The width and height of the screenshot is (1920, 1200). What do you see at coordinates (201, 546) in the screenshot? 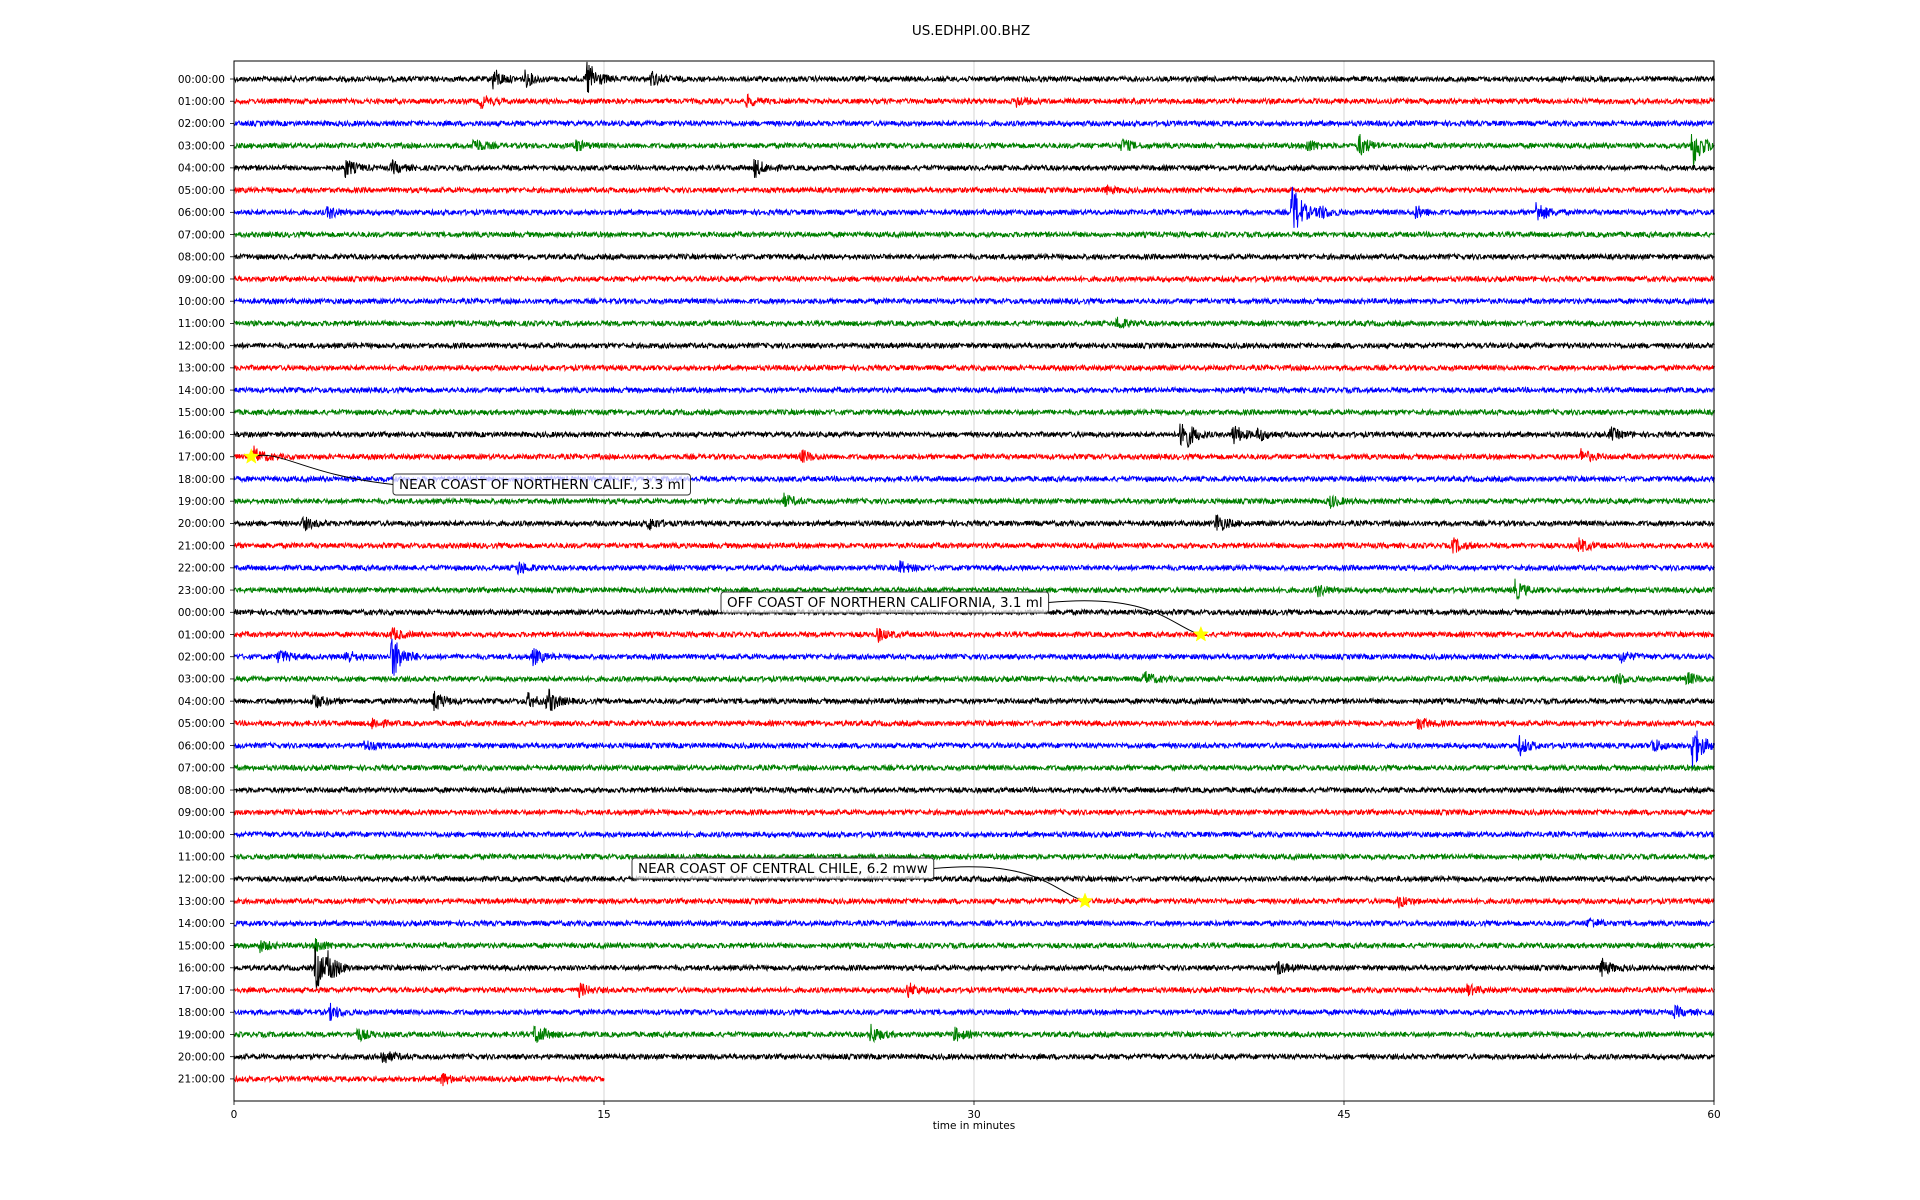
I see `y-tick-label: 21:00:00` at bounding box center [201, 546].